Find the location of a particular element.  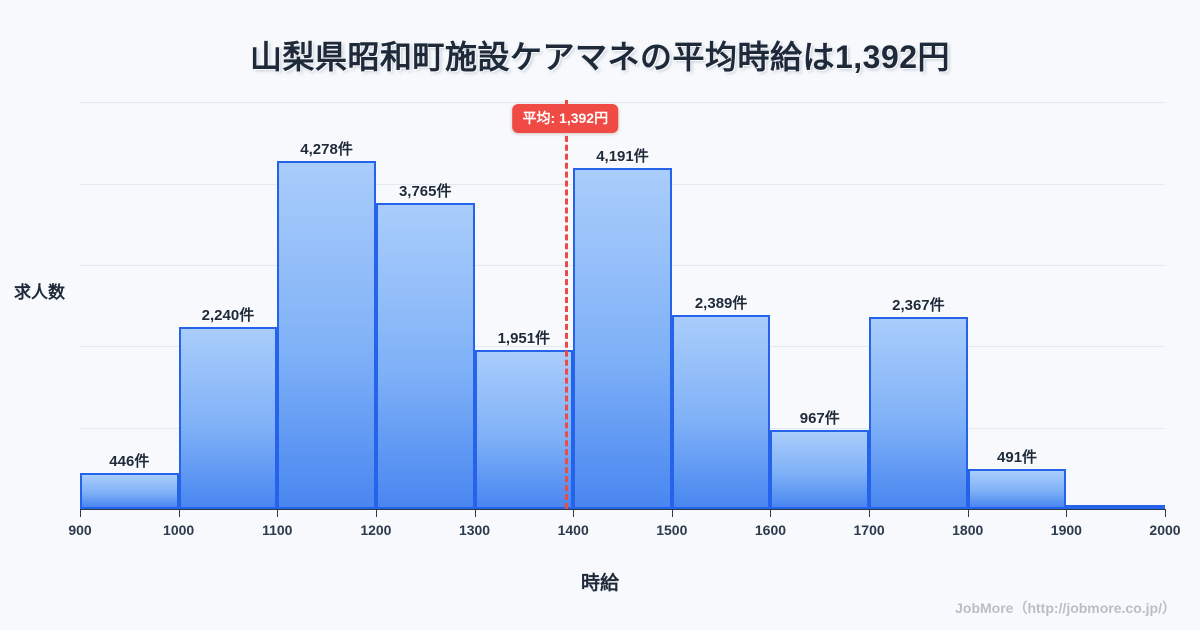

x-tick-label: 1500 is located at coordinates (672, 530).